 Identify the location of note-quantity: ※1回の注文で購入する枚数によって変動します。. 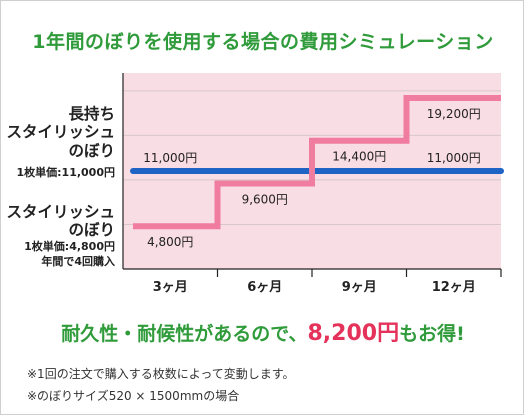
(161, 374).